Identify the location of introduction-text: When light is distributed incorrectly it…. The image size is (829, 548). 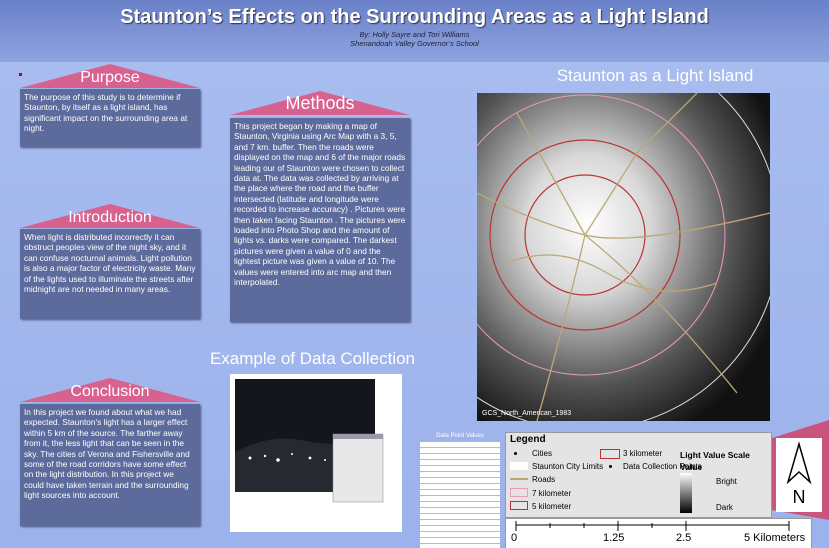
(110, 274).